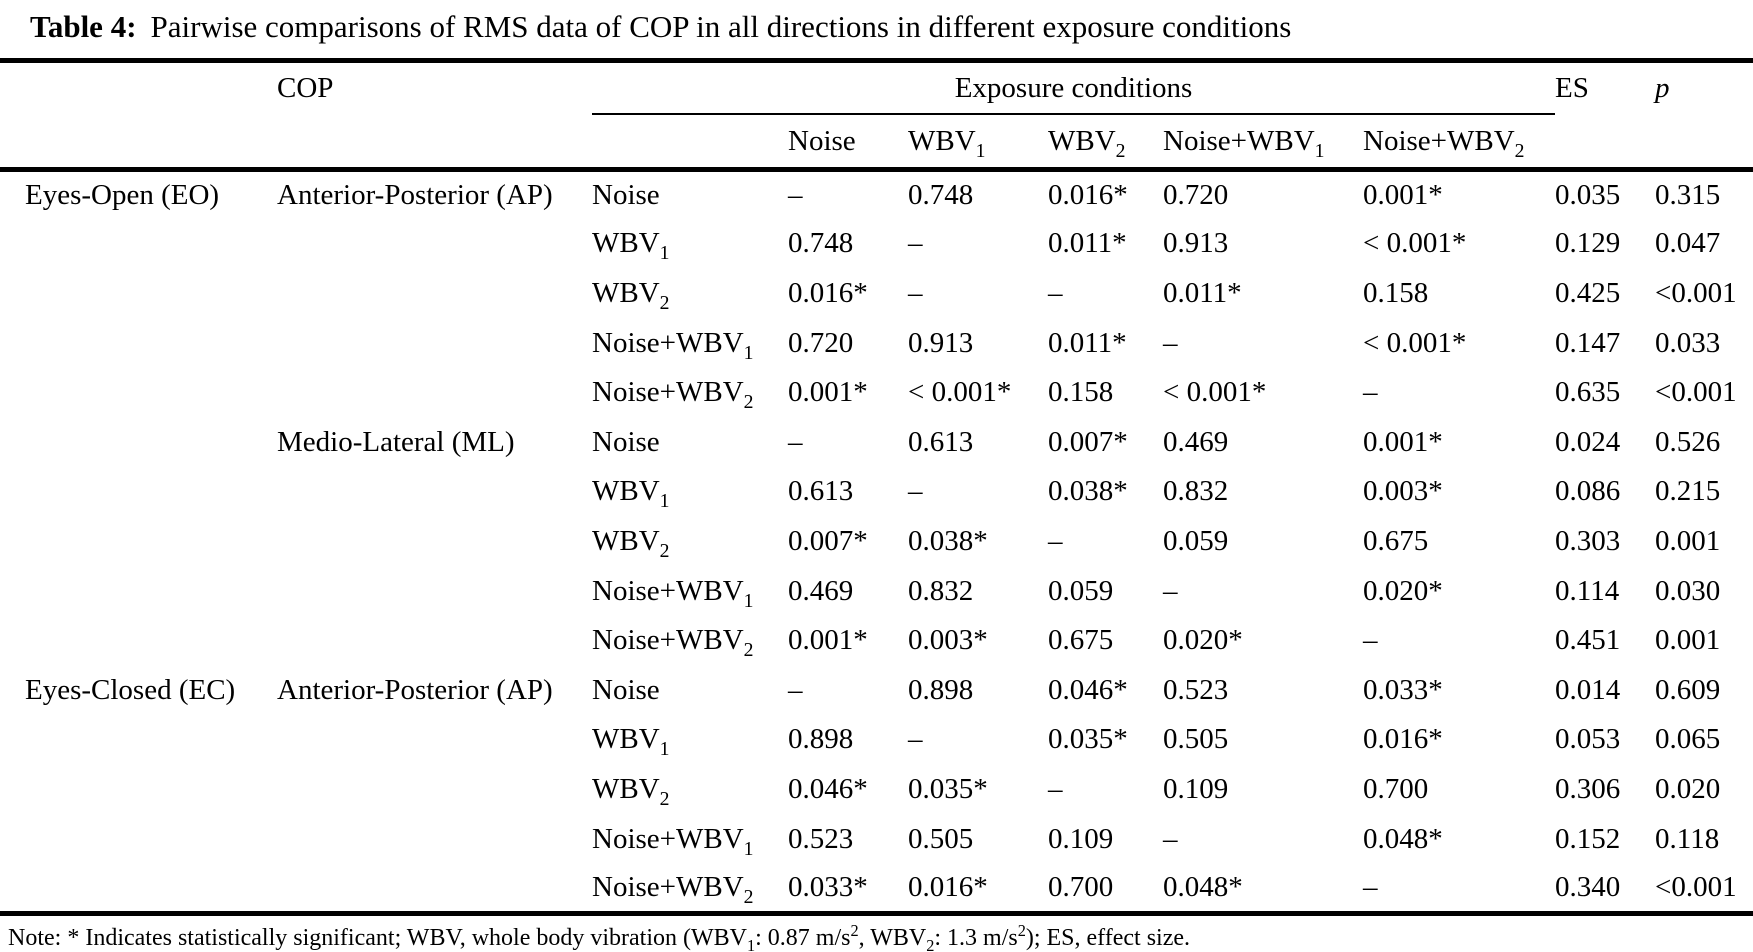 The image size is (1753, 952). Describe the element at coordinates (1203, 640) in the screenshot. I see `value-cell-noise-wbv1: 0.020*` at that location.